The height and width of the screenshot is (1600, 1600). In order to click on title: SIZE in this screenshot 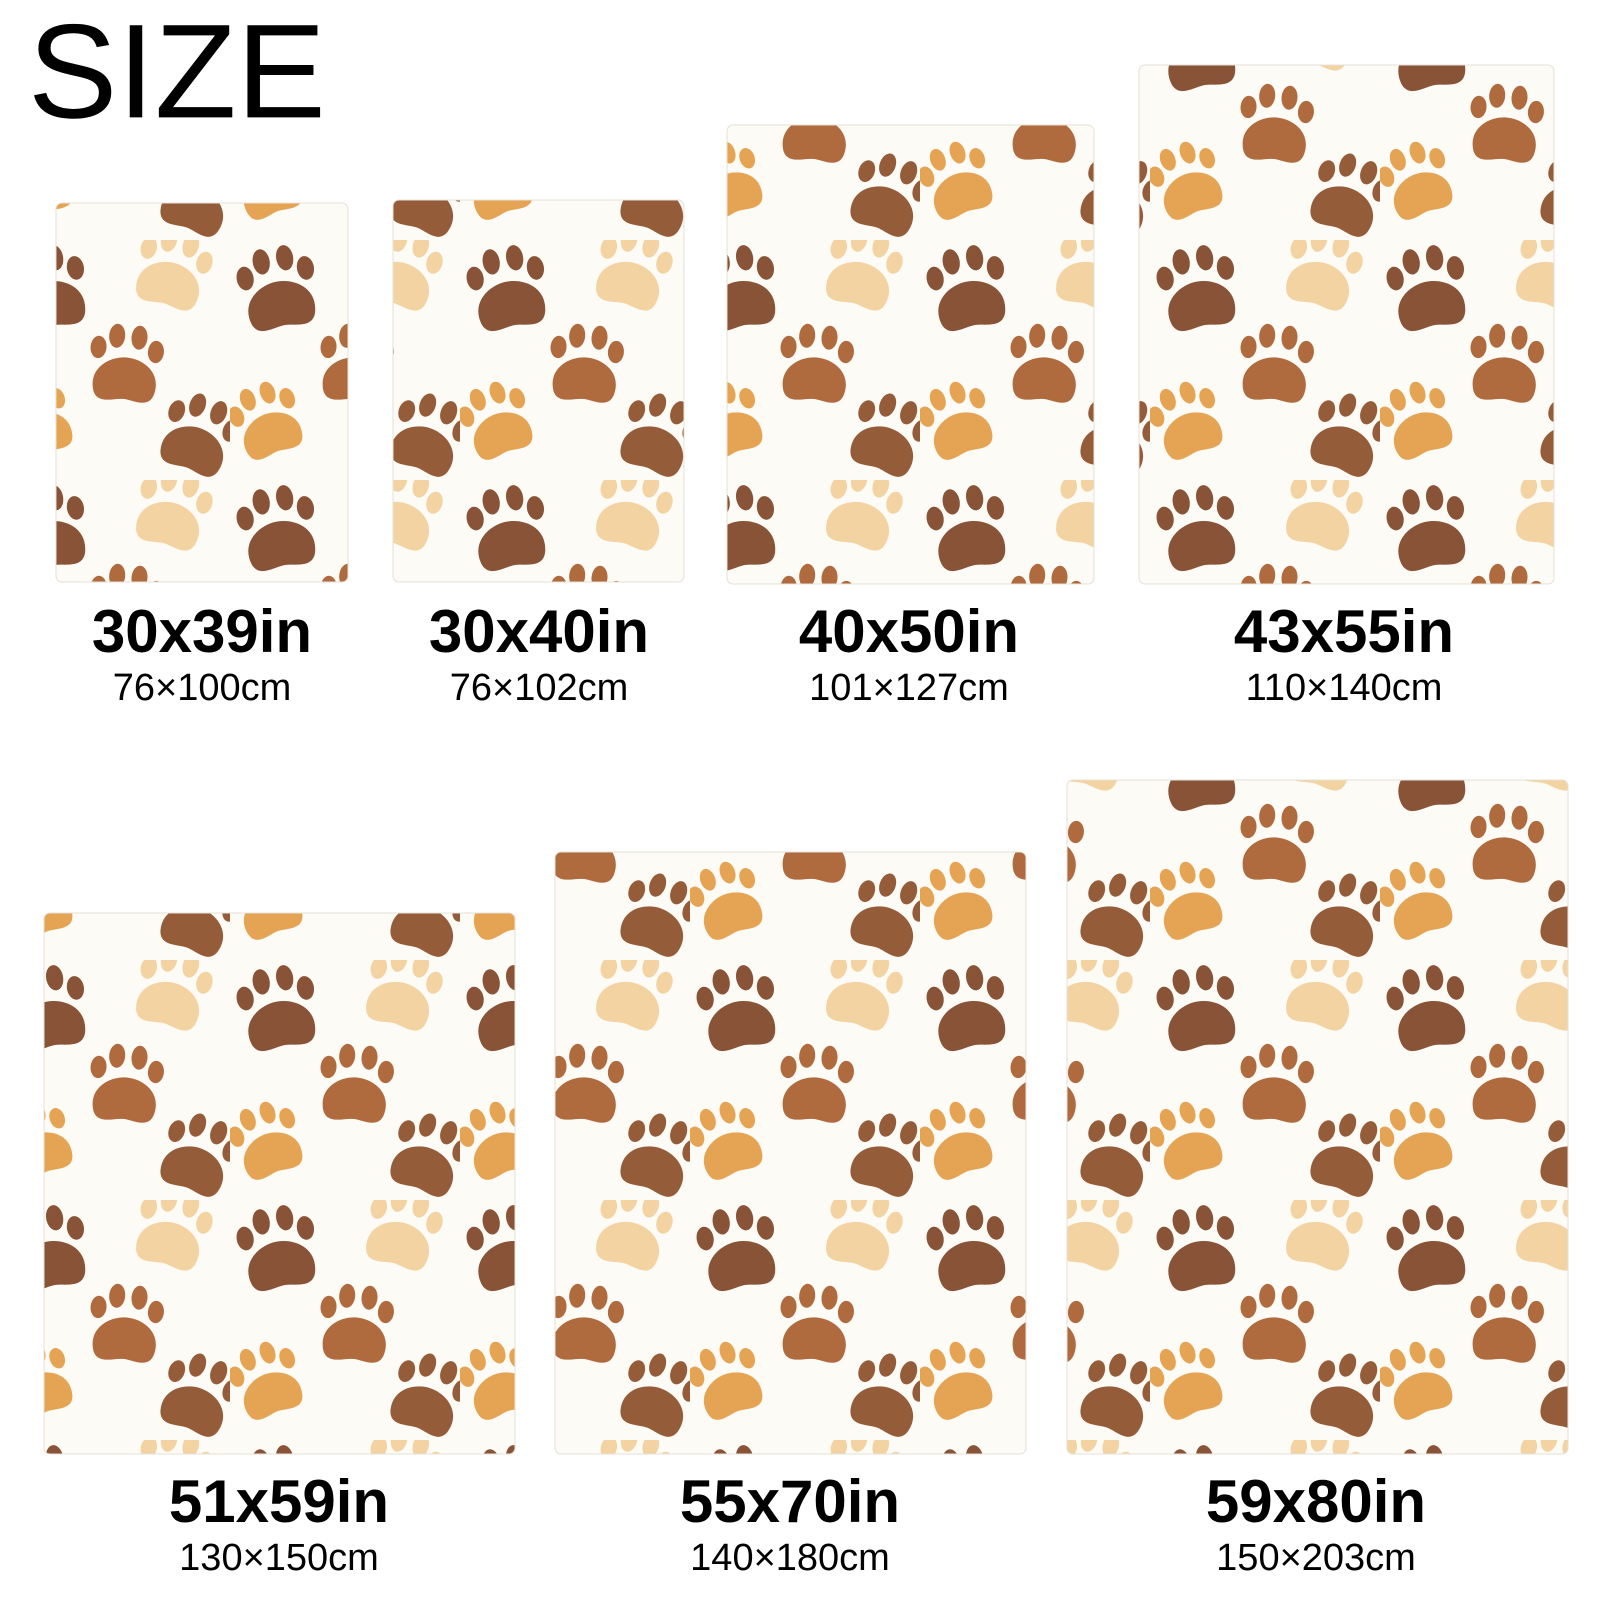, I will do `click(177, 73)`.